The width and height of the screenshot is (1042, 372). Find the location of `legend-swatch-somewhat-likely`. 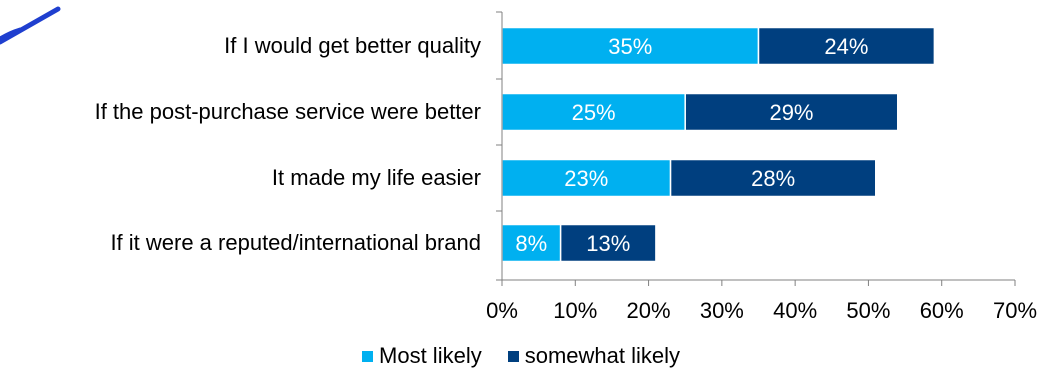

legend-swatch-somewhat-likely is located at coordinates (513, 356).